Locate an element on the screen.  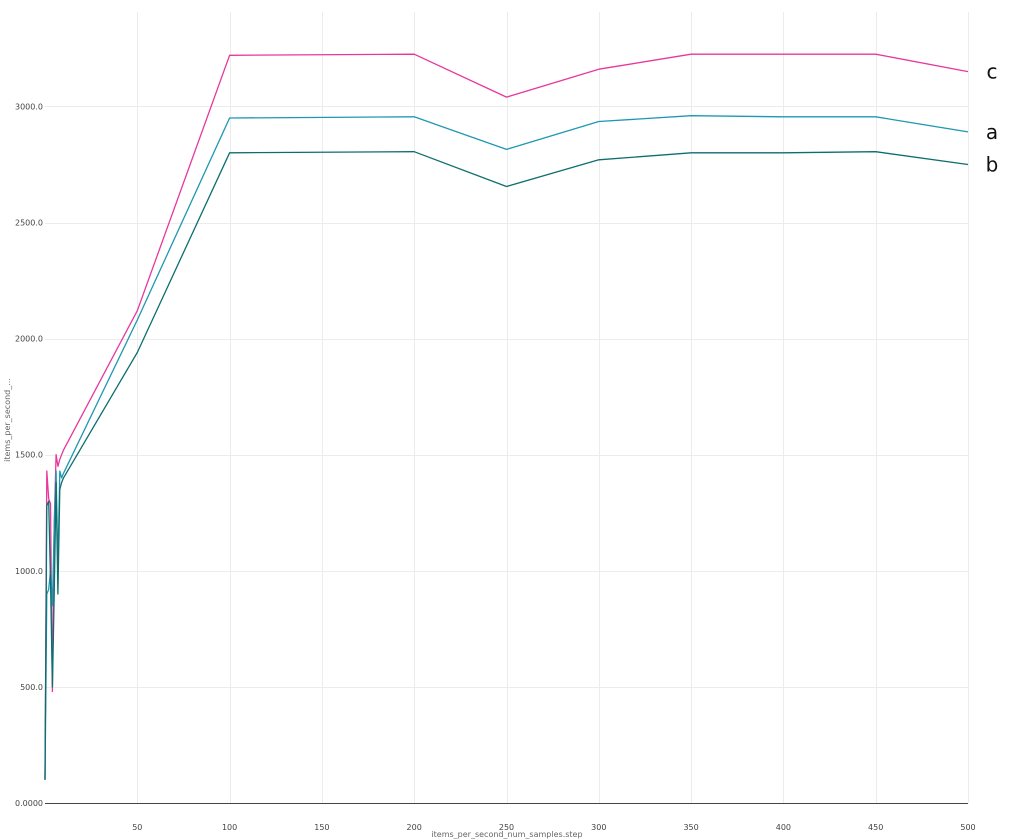
y-tick-label: 500.0 is located at coordinates (31, 687).